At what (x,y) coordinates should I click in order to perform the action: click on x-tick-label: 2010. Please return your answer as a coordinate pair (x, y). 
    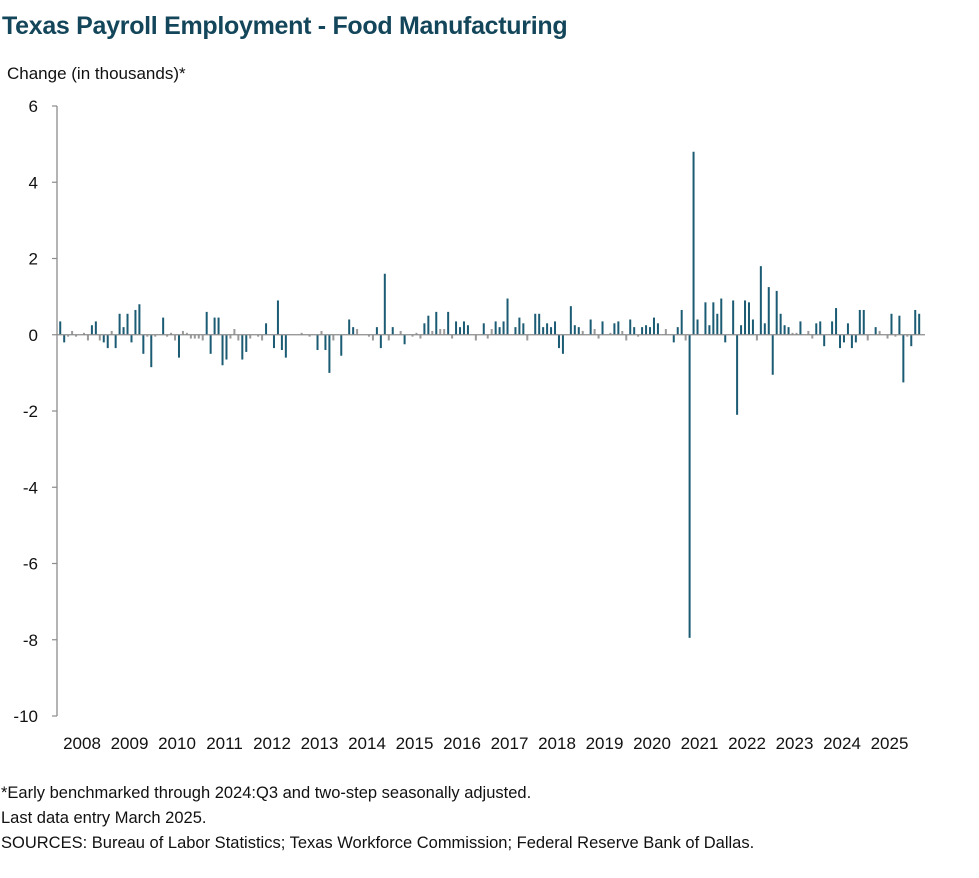
    Looking at the image, I should click on (177, 743).